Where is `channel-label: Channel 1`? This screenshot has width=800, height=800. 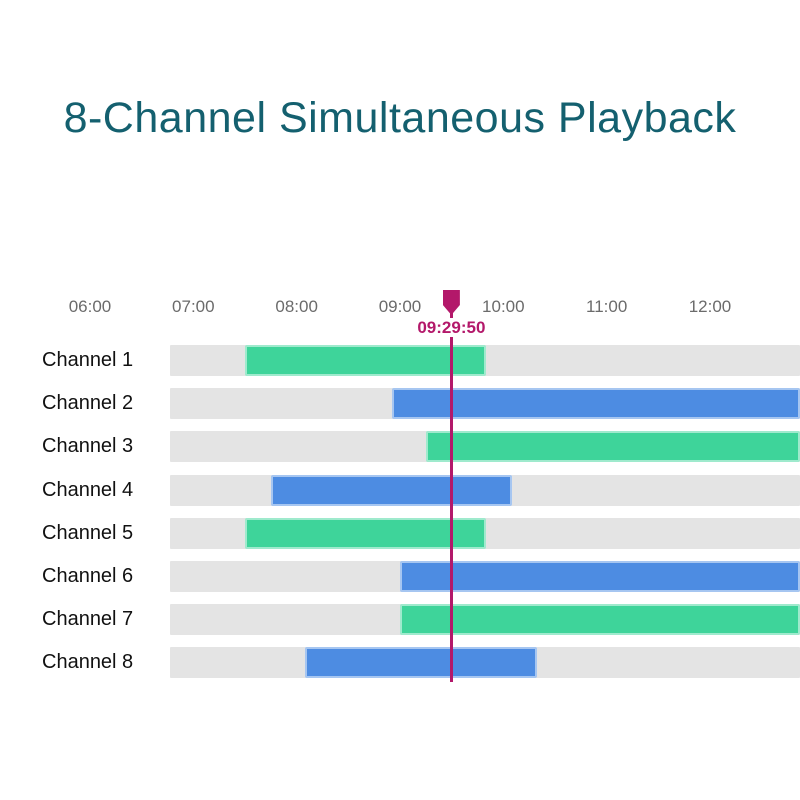 channel-label: Channel 1 is located at coordinates (88, 360).